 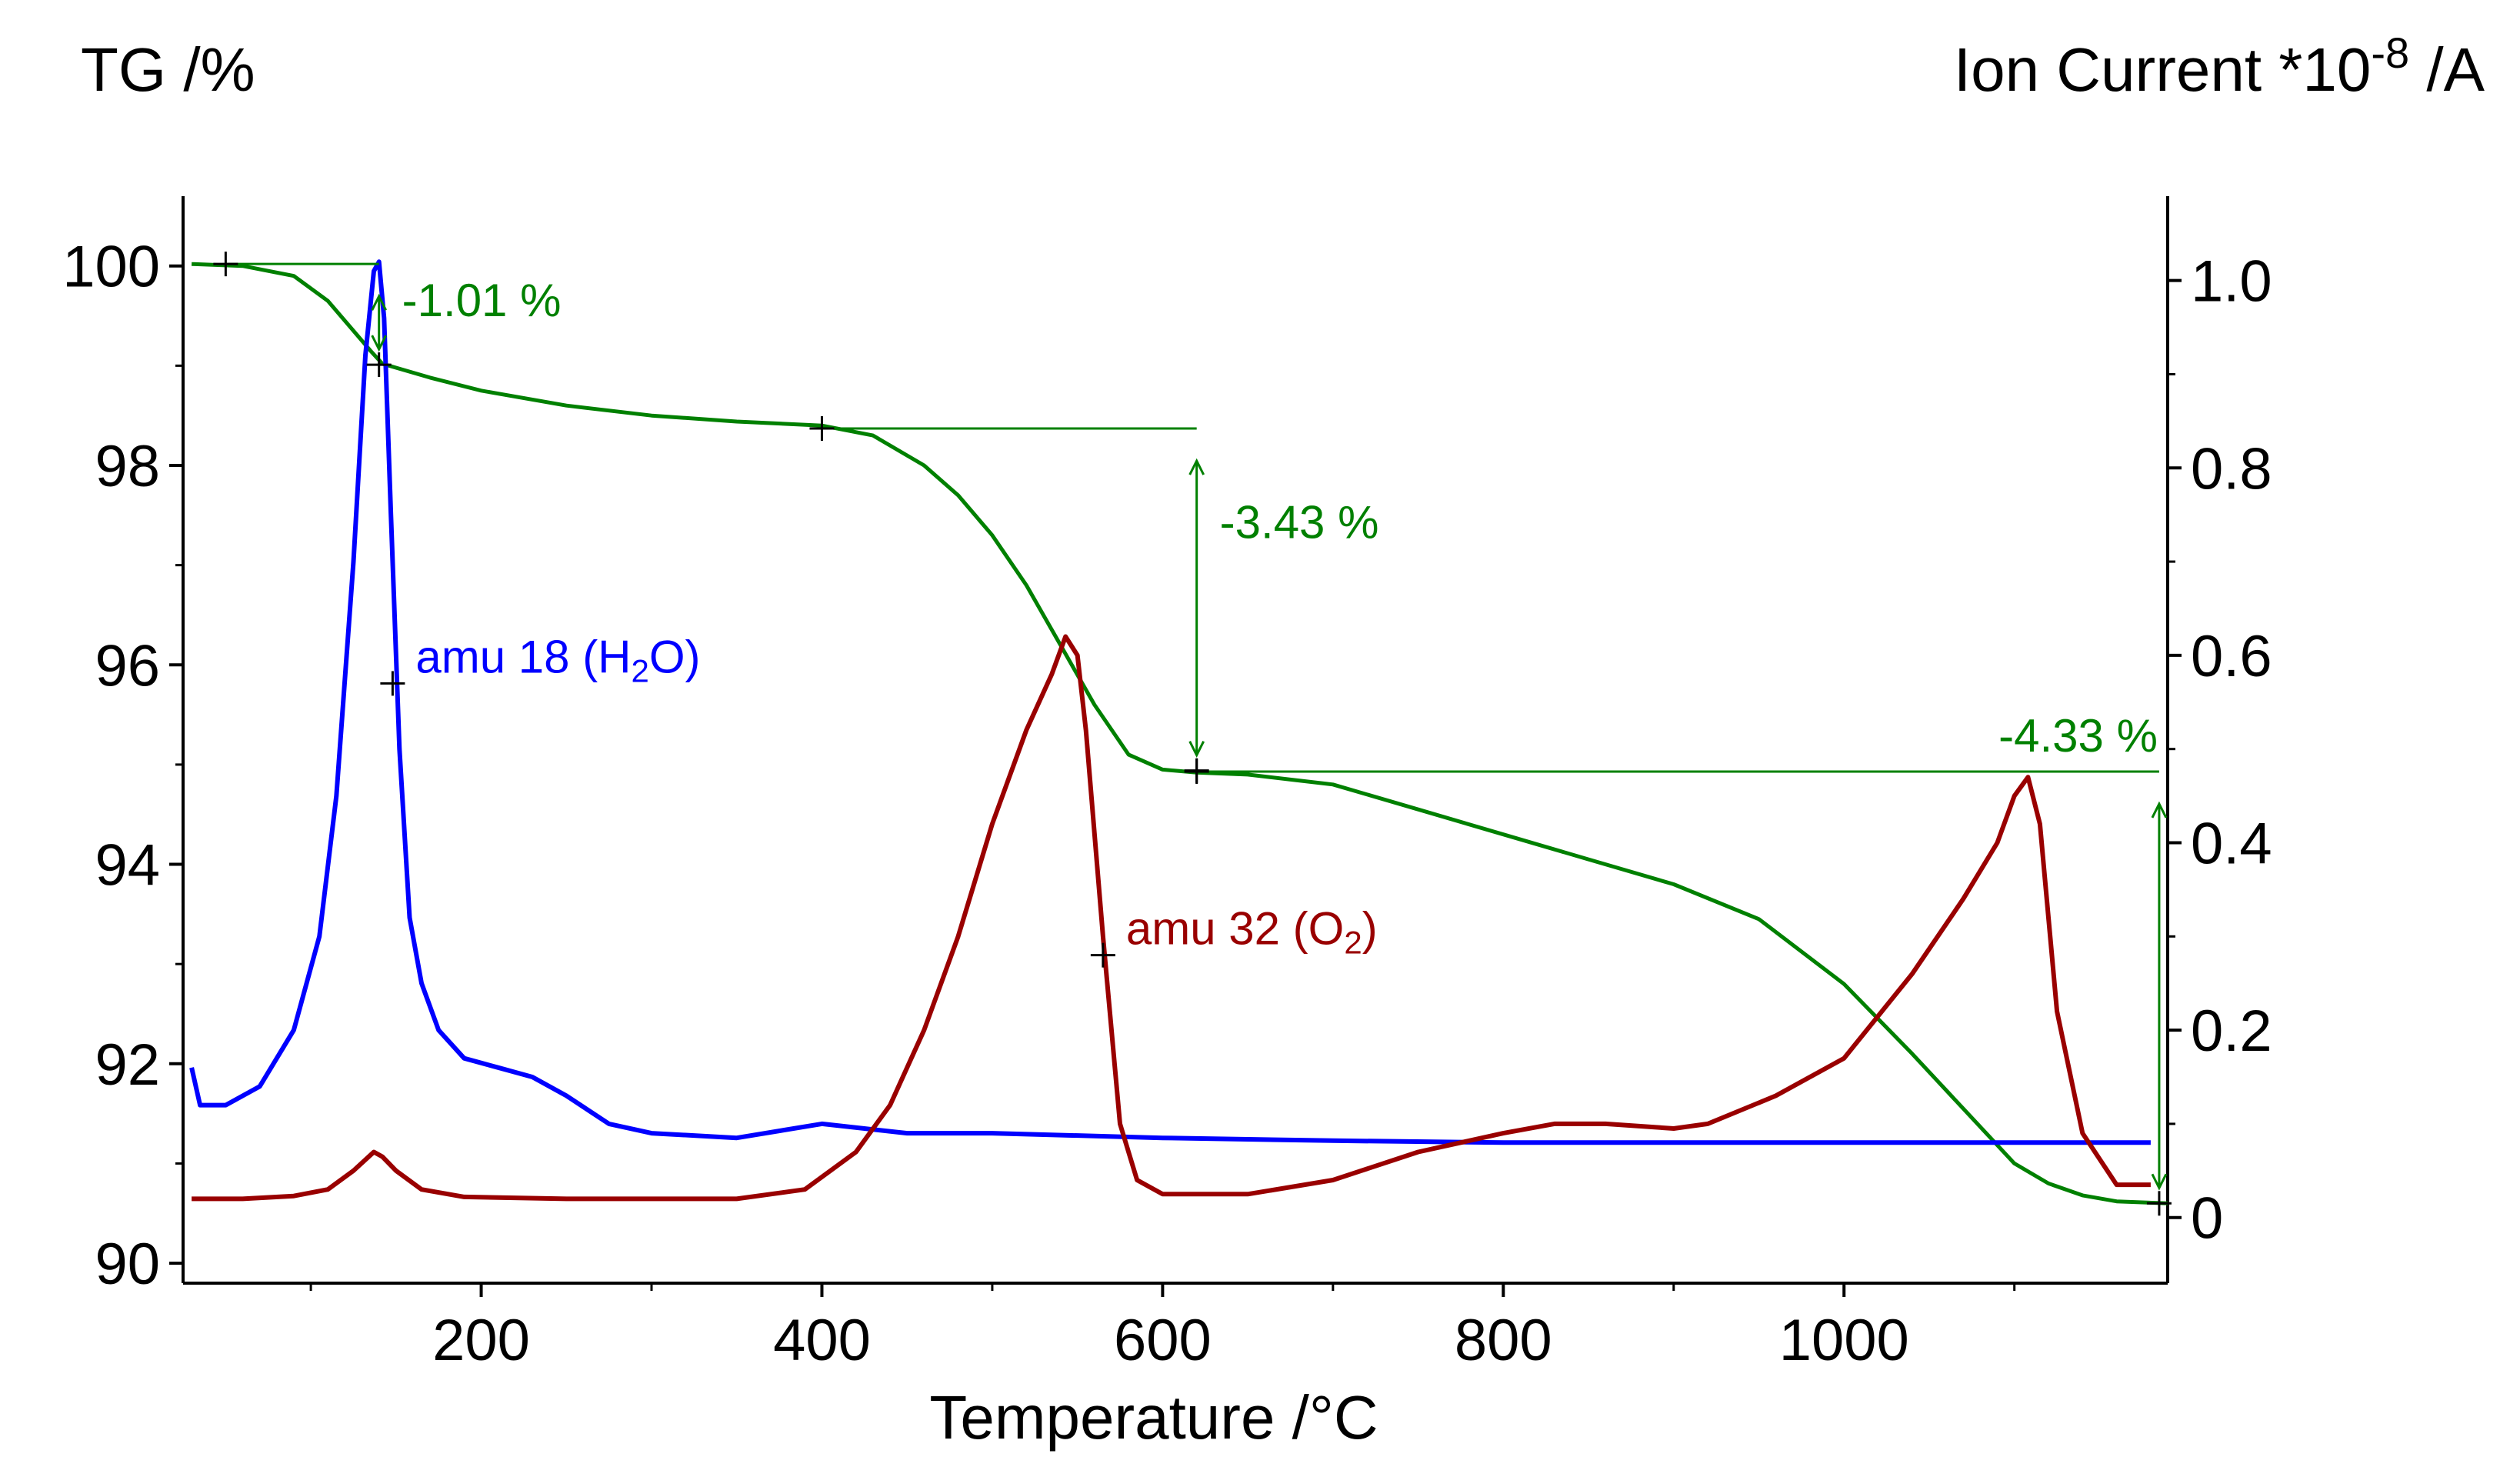 What do you see at coordinates (2447, 69) in the screenshot?
I see `right-axis-title-unit: /A` at bounding box center [2447, 69].